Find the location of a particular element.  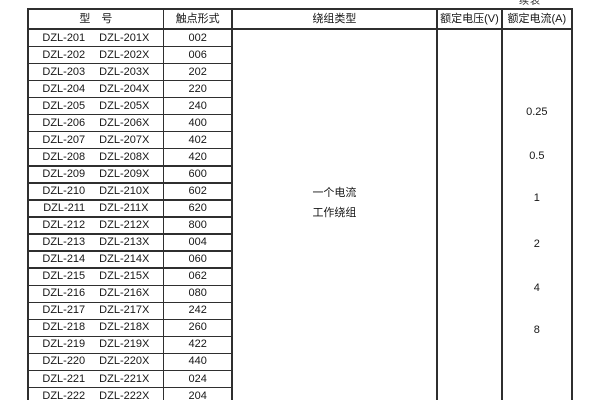

col-divider-voltage-current is located at coordinates (502, 205).